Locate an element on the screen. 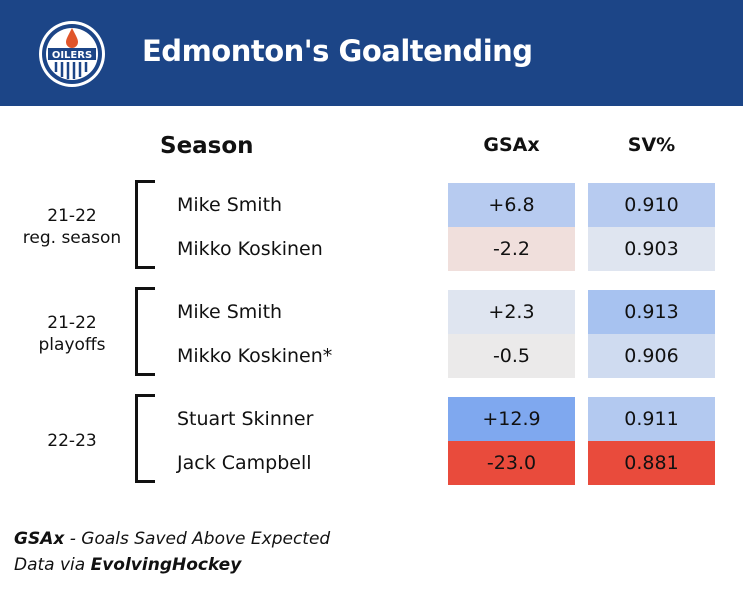 The width and height of the screenshot is (743, 595). gsax-definition: - Goals Saved Above Expected is located at coordinates (197, 539).